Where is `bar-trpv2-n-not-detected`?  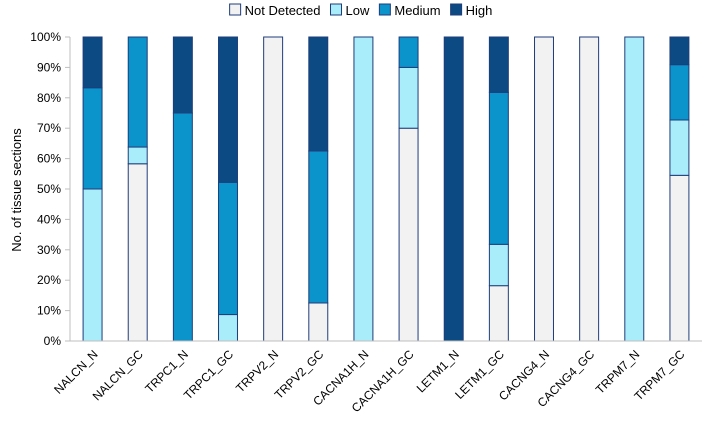 bar-trpv2-n-not-detected is located at coordinates (273, 189).